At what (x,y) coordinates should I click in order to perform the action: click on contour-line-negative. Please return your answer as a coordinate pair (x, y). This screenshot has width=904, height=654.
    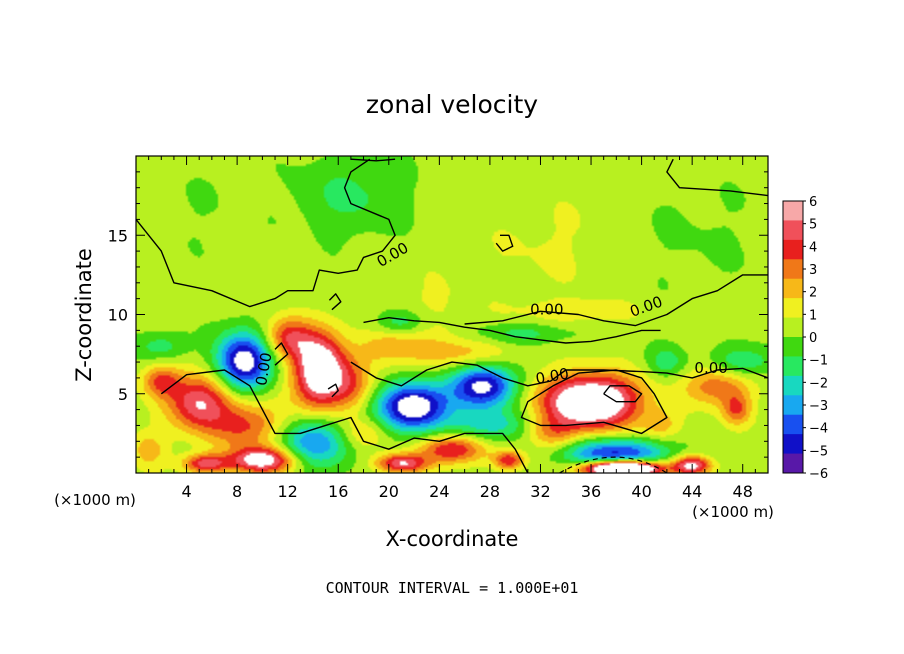
    Looking at the image, I should click on (613, 464).